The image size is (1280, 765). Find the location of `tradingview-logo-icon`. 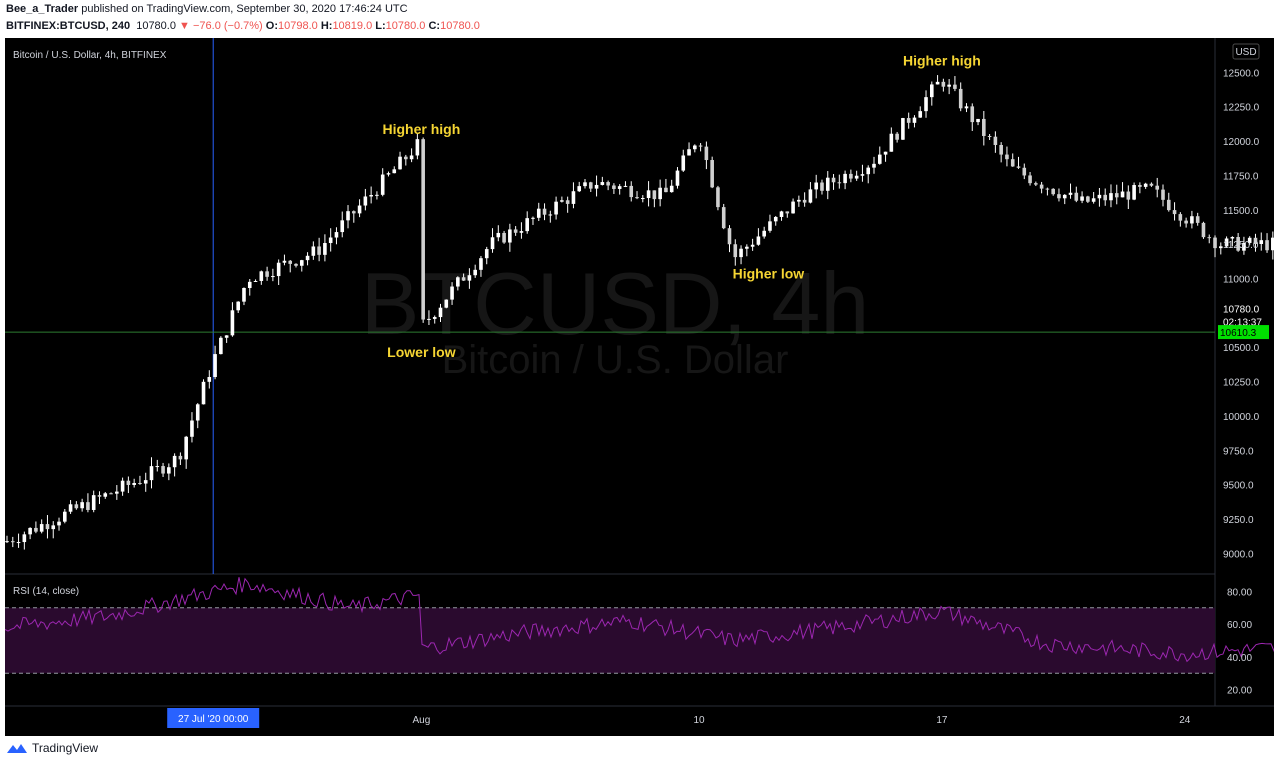

tradingview-logo-icon is located at coordinates (17, 748).